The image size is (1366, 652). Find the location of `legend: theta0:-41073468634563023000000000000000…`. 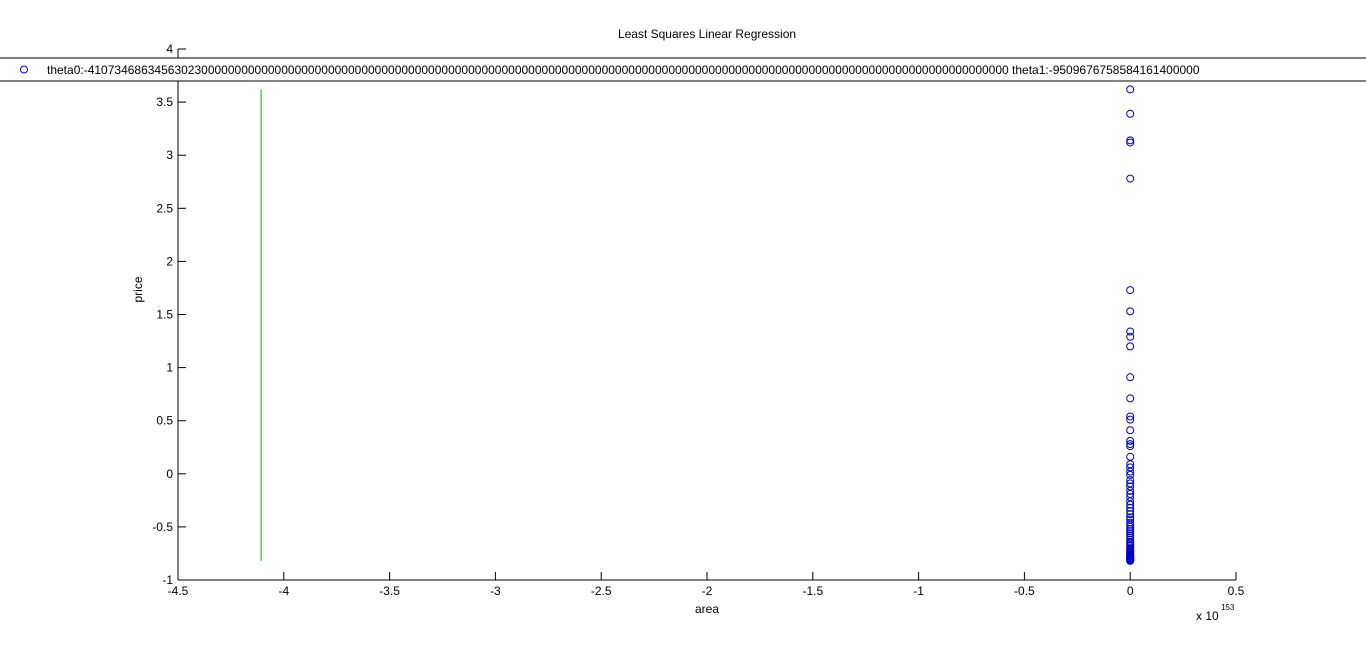

legend: theta0:-41073468634563023000000000000000… is located at coordinates (683, 69).